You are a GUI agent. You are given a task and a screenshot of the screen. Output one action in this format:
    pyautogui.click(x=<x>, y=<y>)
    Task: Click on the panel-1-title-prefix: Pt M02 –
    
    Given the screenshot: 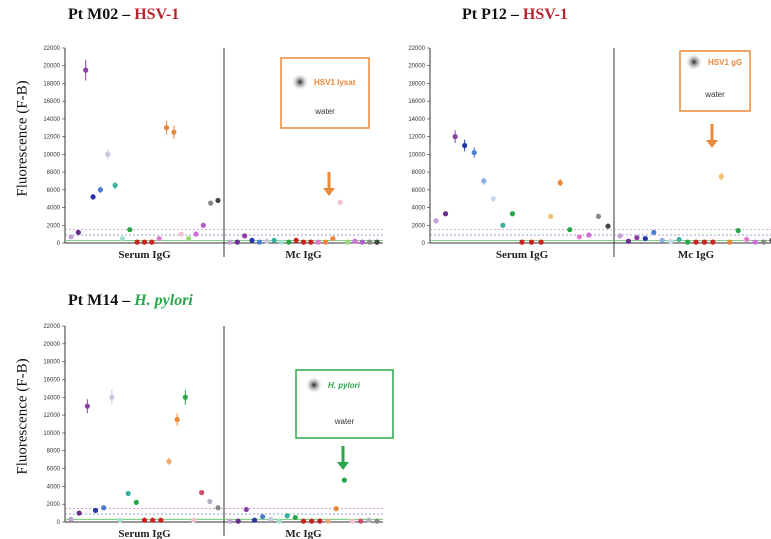 What is the action you would take?
    pyautogui.click(x=101, y=14)
    